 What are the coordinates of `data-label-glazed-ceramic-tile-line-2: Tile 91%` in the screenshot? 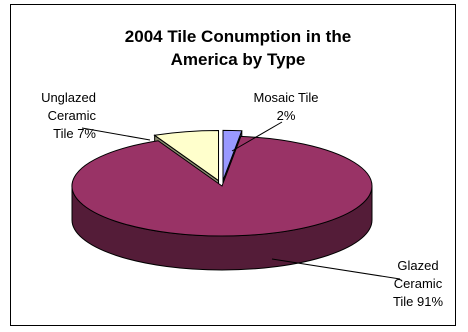 It's located at (418, 301).